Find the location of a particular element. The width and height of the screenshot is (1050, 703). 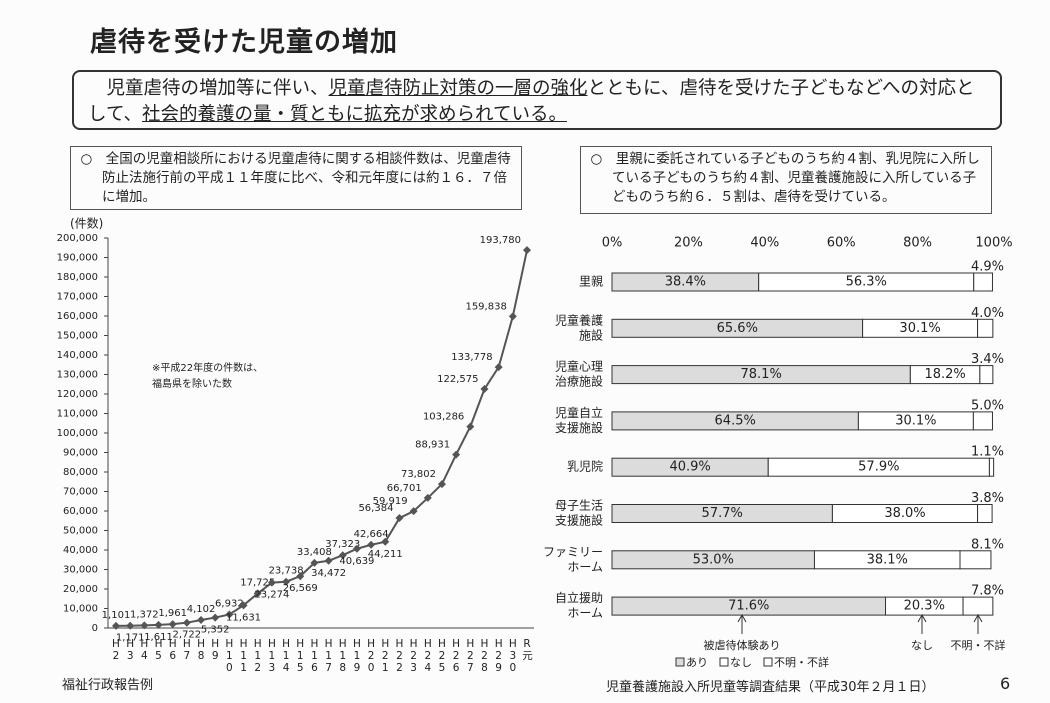

data-label: 73,802 is located at coordinates (418, 474).